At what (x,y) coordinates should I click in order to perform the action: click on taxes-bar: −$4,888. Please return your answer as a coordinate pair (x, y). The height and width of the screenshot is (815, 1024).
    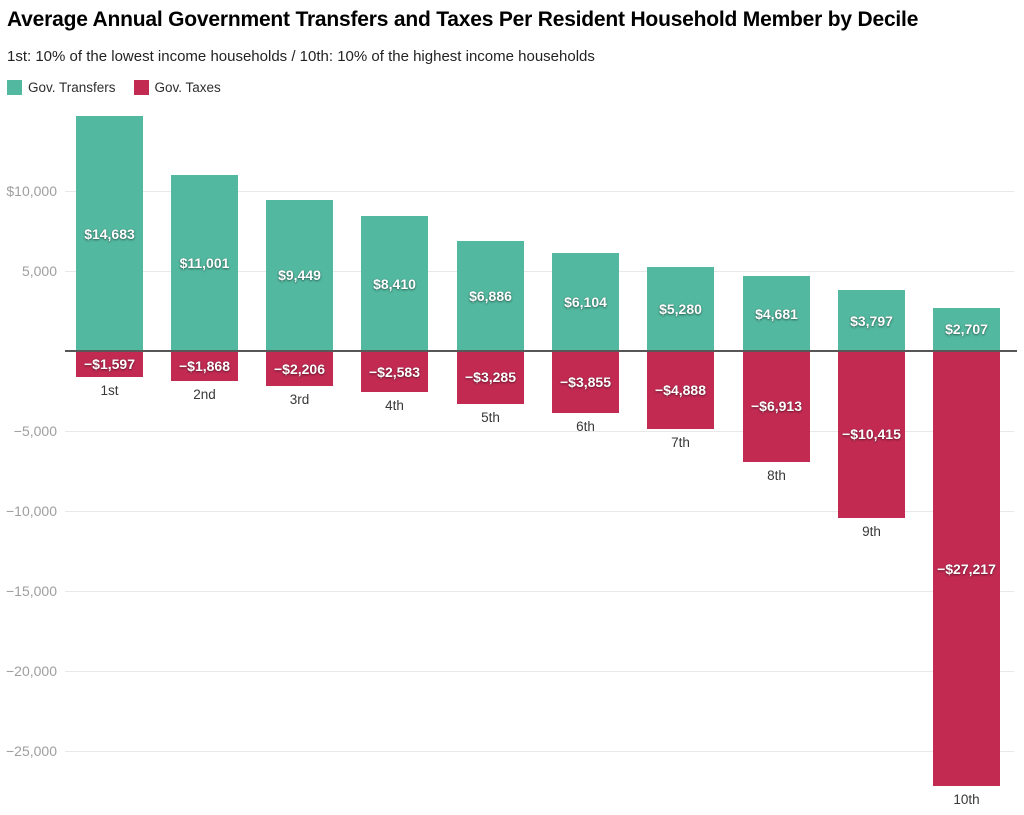
    Looking at the image, I should click on (680, 390).